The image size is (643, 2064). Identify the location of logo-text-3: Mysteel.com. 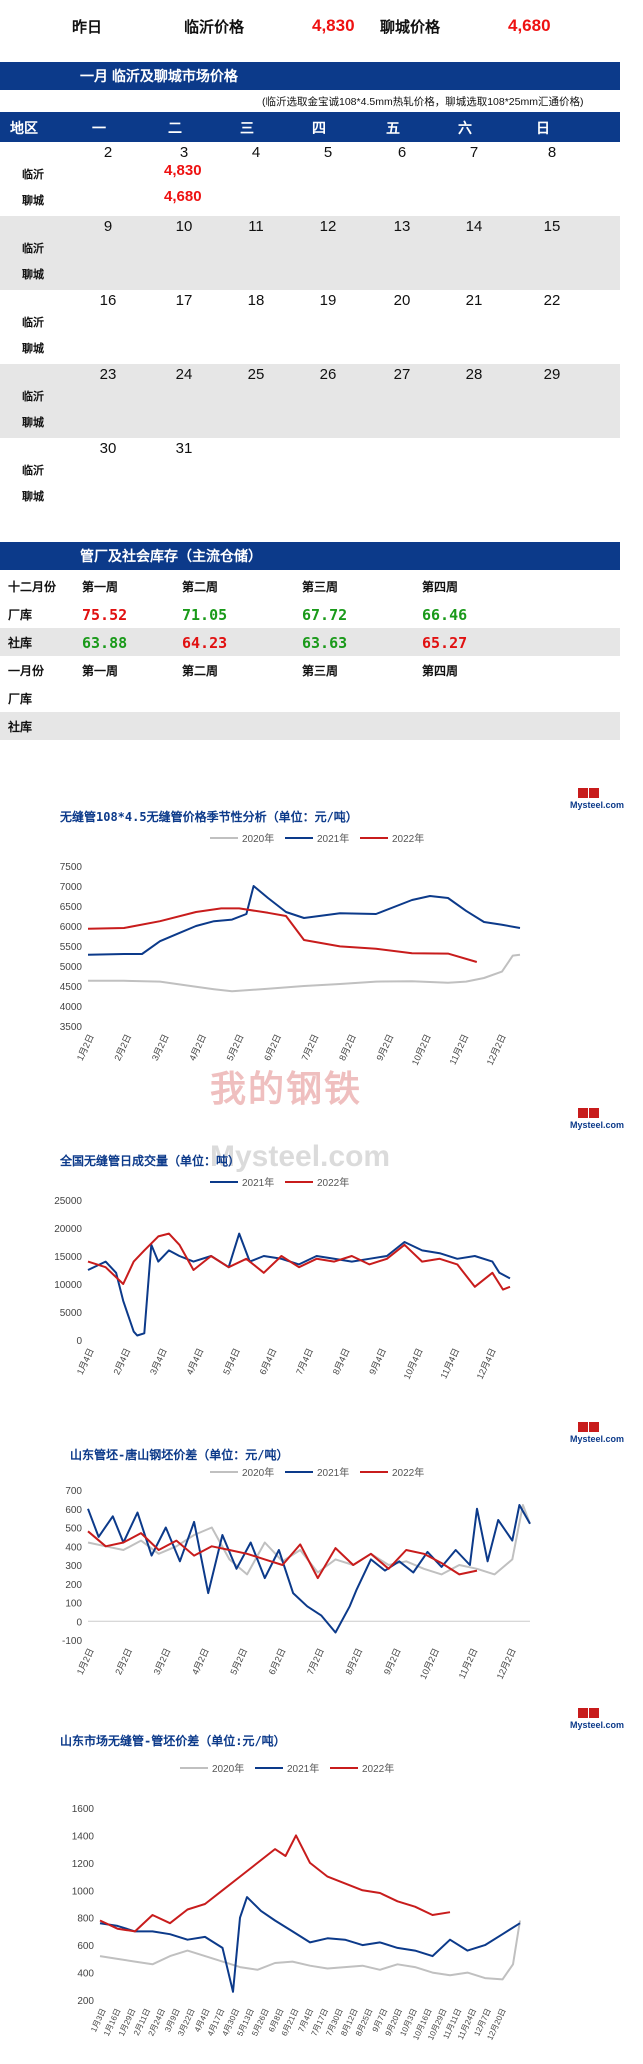
(597, 1439).